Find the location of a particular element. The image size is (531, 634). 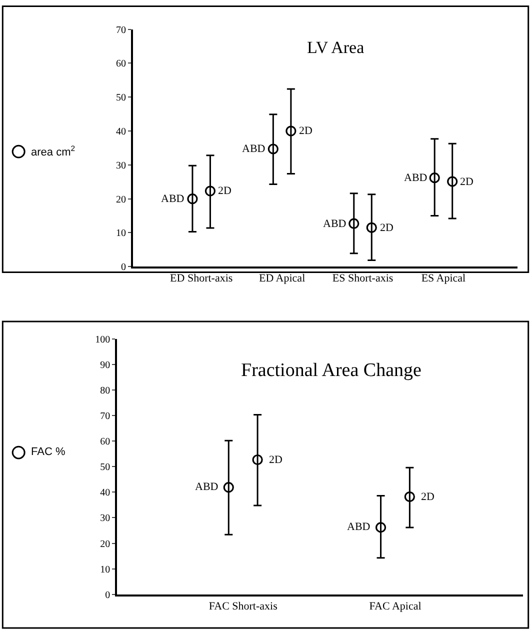

y-axis-title: area cm$^{2}$ is located at coordinates (53, 151).